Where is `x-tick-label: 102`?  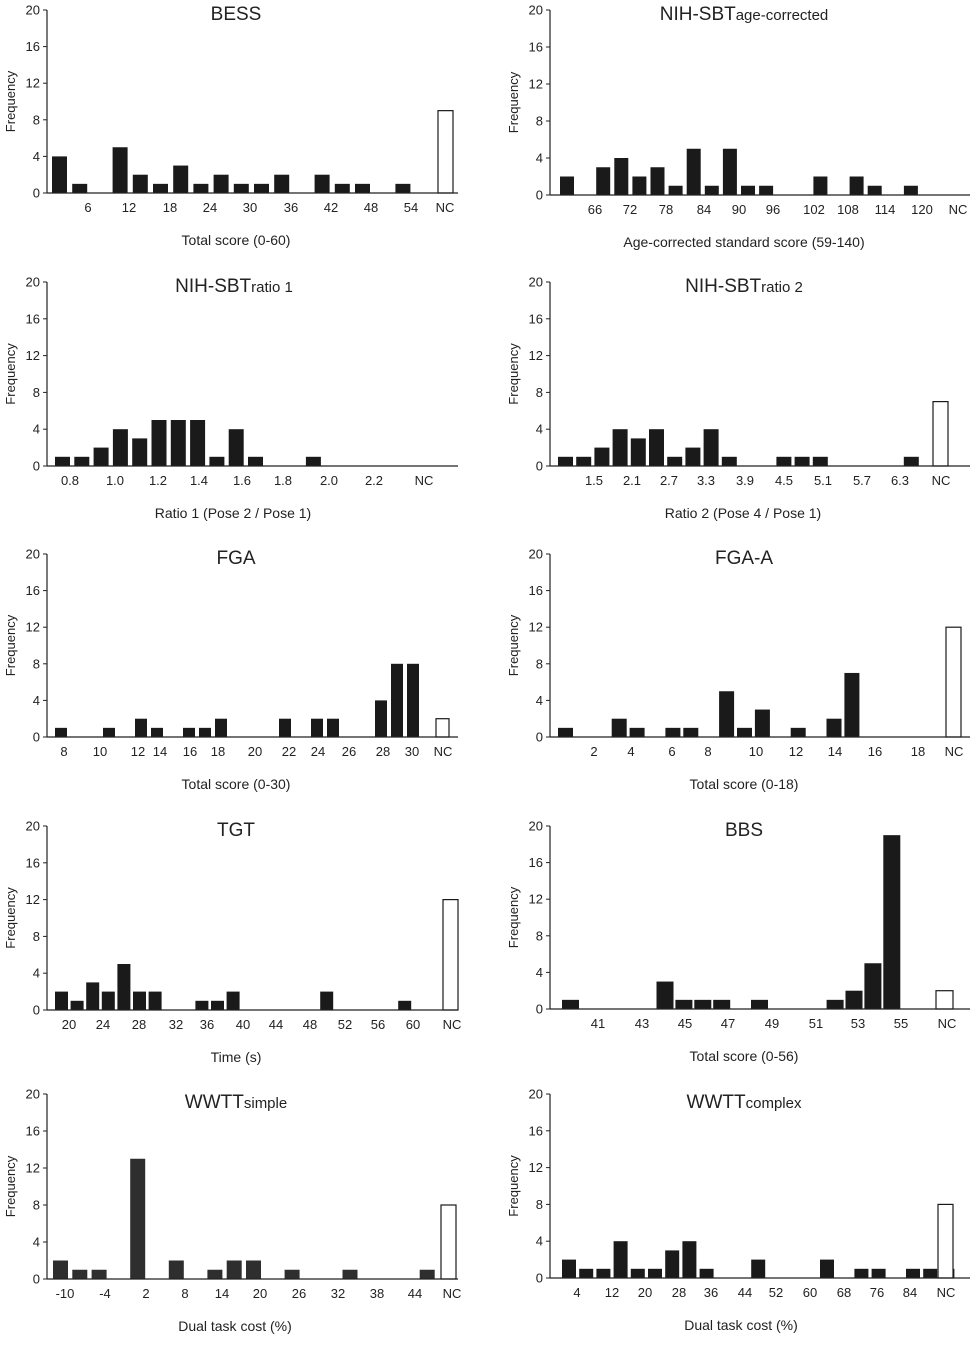 x-tick-label: 102 is located at coordinates (814, 209).